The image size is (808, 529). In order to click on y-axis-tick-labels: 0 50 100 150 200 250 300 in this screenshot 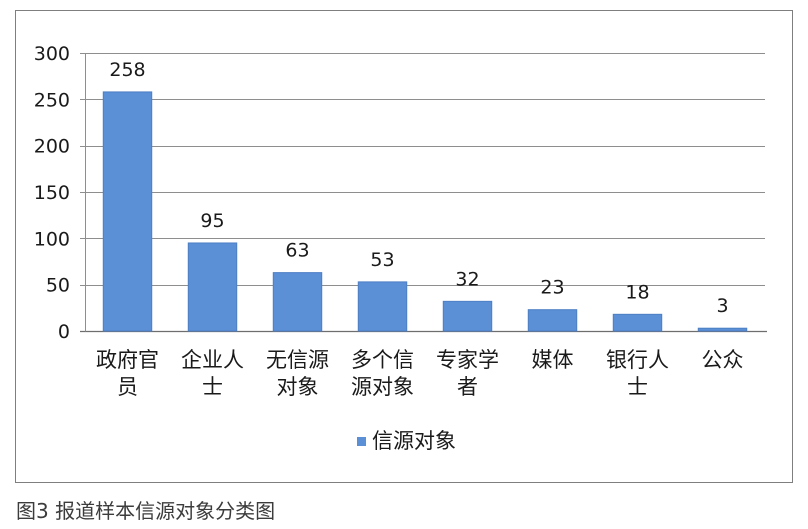, I will do `click(52, 193)`.